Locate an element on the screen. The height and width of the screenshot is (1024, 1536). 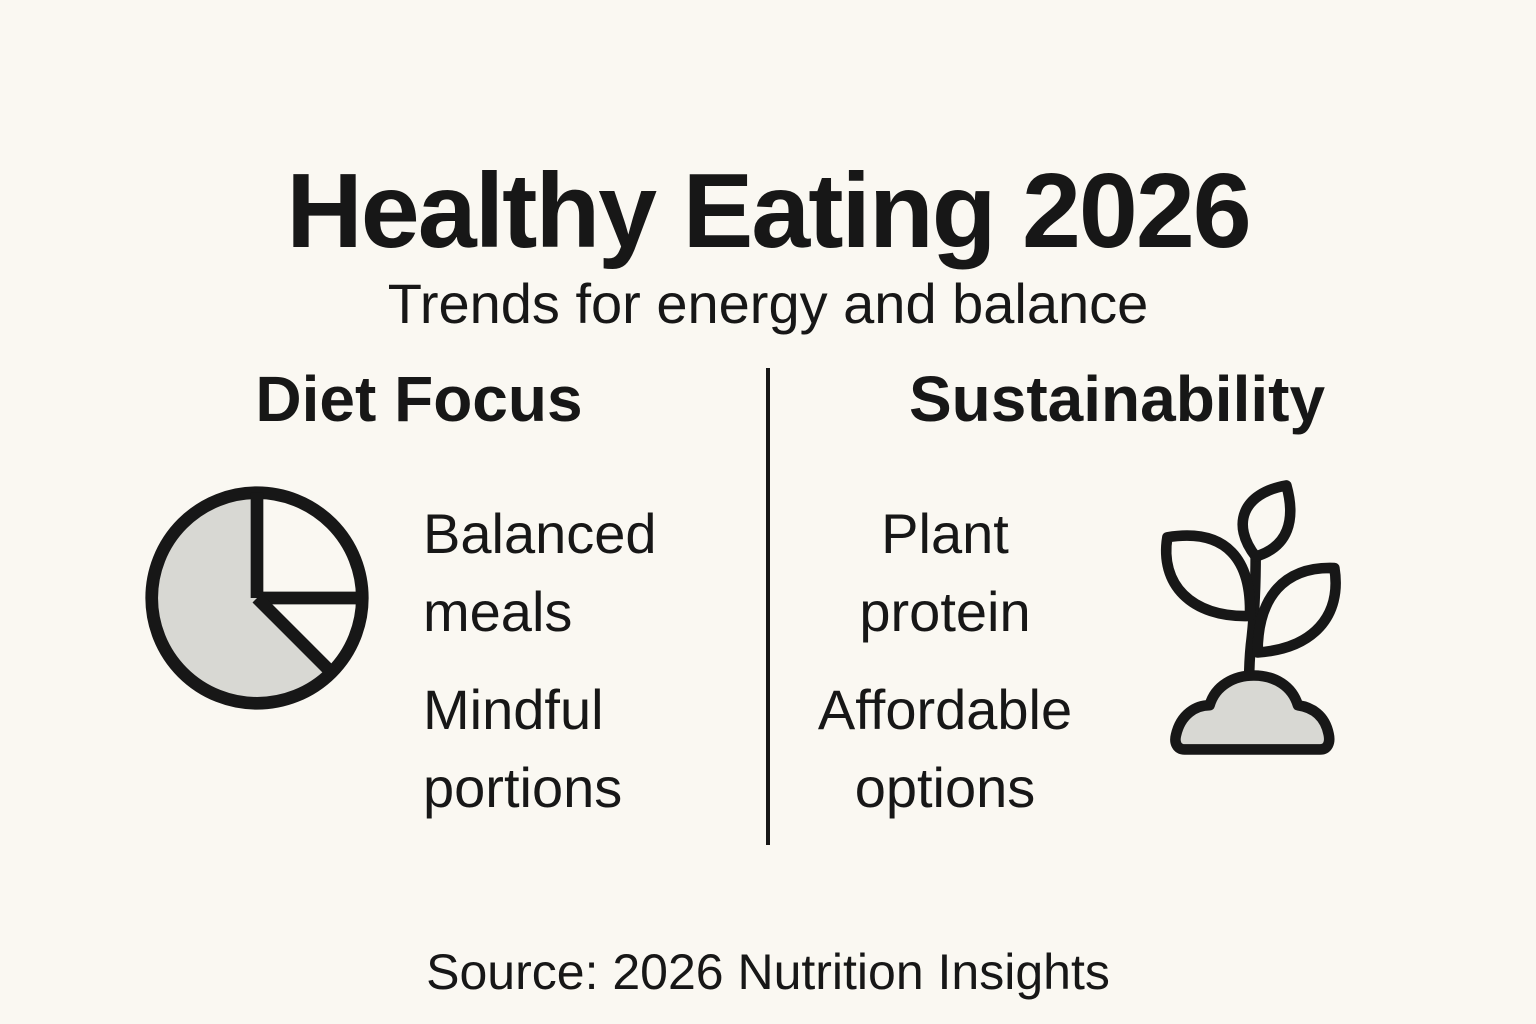
sustainability-items: Plant protein Affordable options is located at coordinates (945, 661).